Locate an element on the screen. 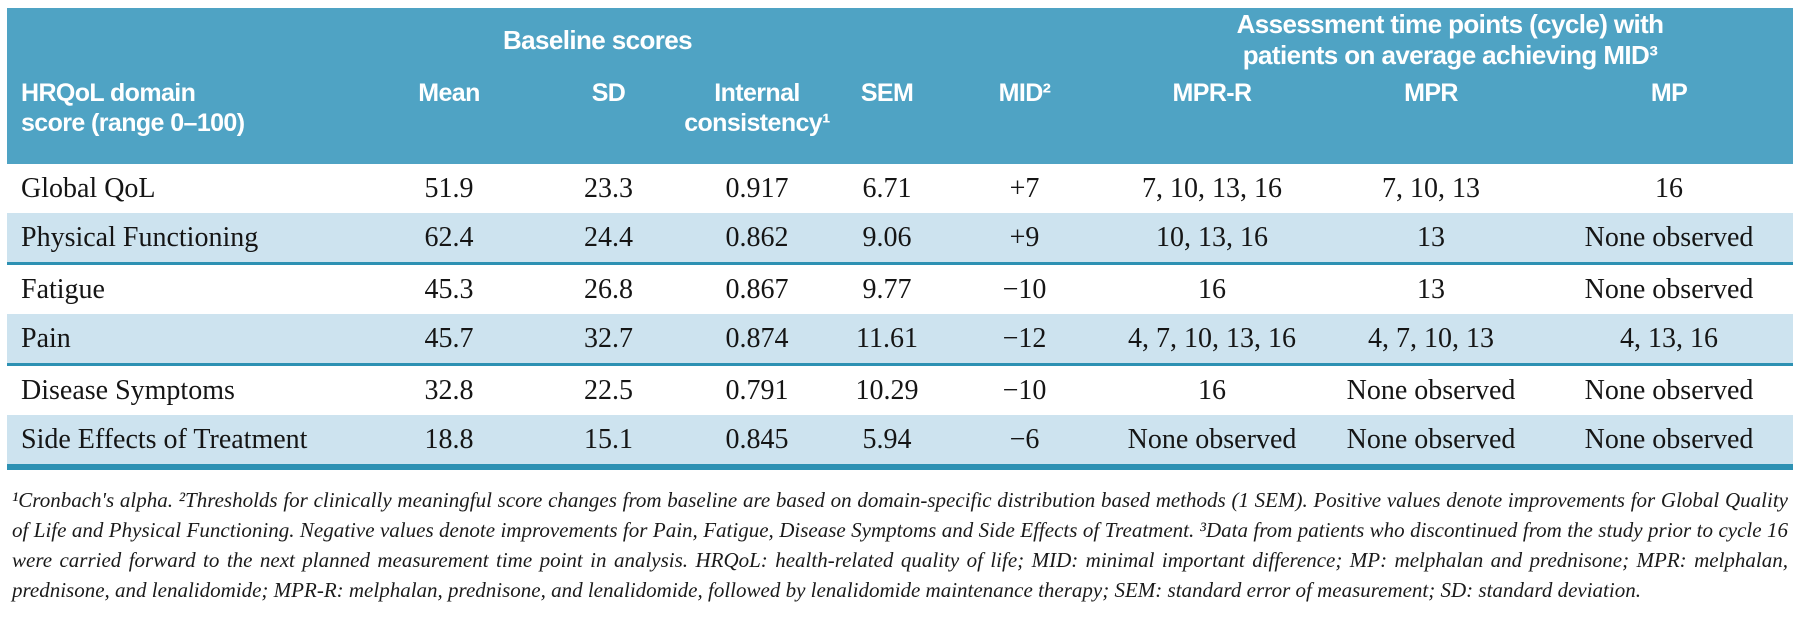  cell-sem: 9.06 is located at coordinates (887, 239).